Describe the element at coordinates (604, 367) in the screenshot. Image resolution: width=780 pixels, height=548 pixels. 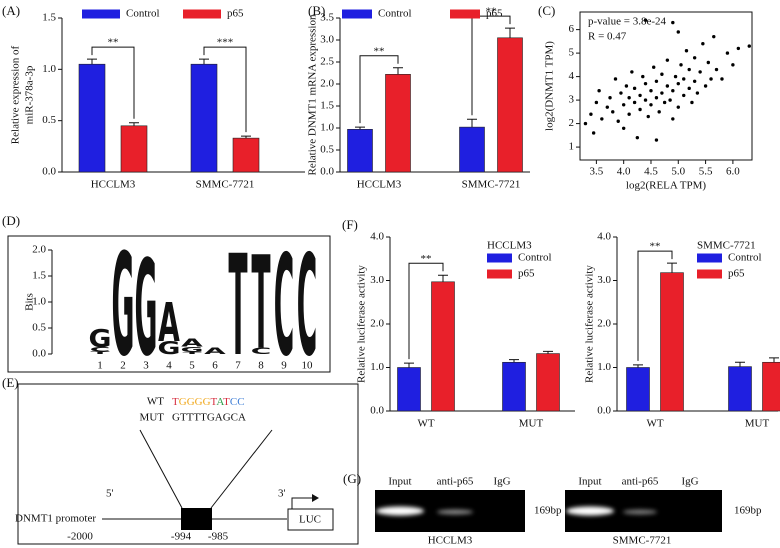
I see `y-tick-label: 1.0` at that location.